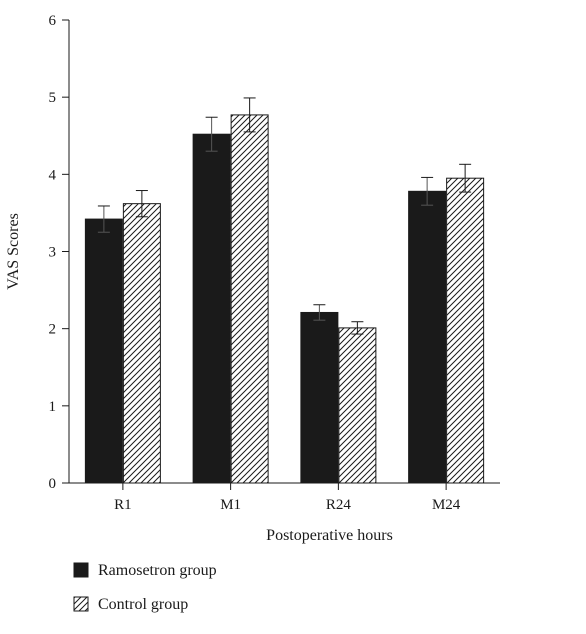 The image size is (586, 634). What do you see at coordinates (143, 604) in the screenshot?
I see `legend-label-control: Control group` at bounding box center [143, 604].